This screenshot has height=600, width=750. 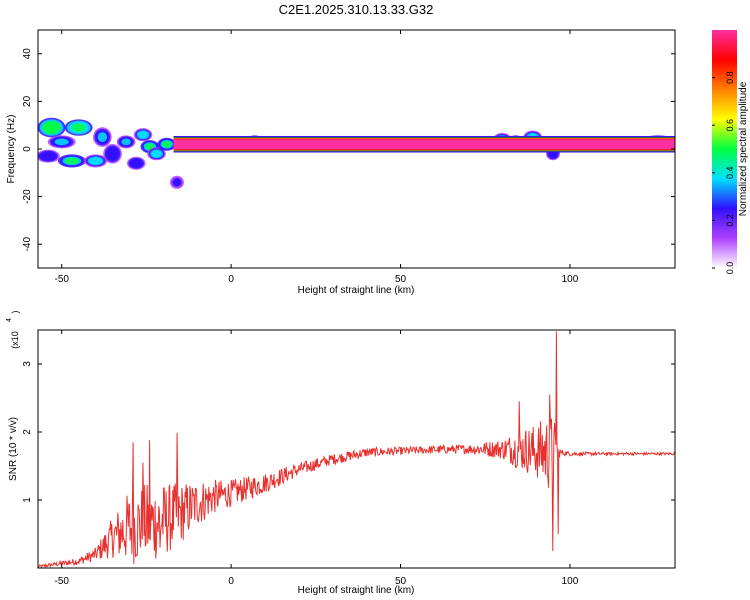 What do you see at coordinates (27, 244) in the screenshot?
I see `spectrogram-y-tick-label: -40` at bounding box center [27, 244].